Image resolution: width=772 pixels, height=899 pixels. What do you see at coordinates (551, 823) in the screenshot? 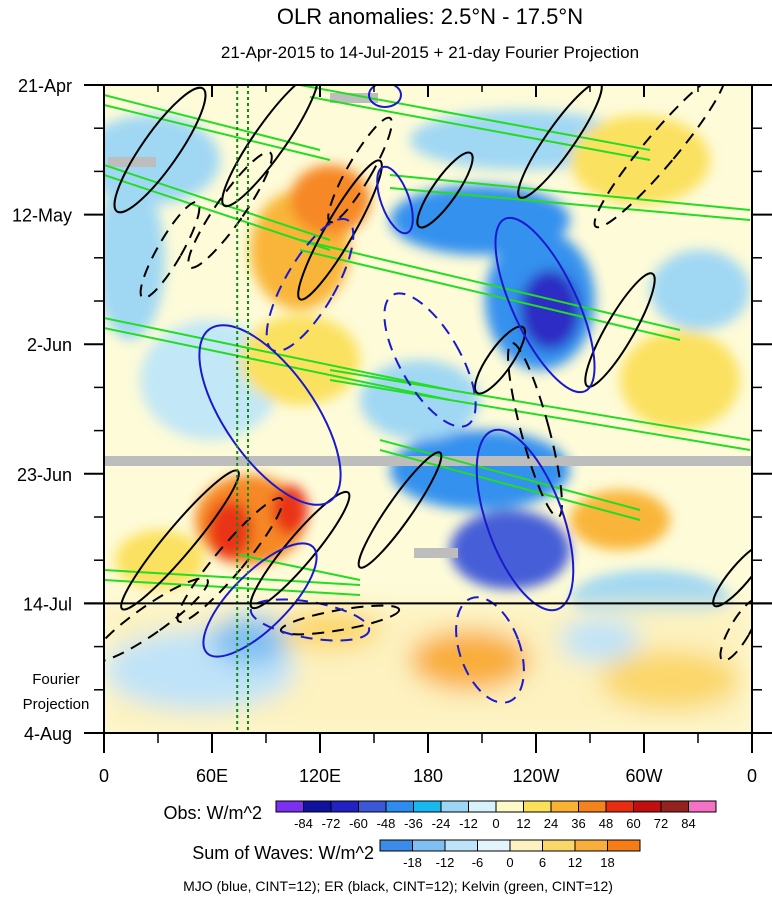
I see `colorbar-level-label: 24` at bounding box center [551, 823].